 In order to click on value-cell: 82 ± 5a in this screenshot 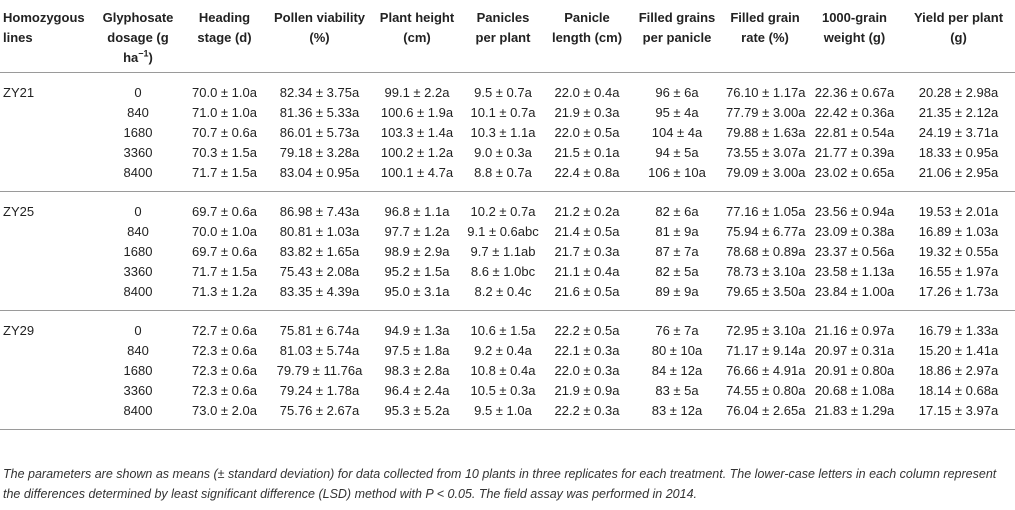, I will do `click(677, 271)`.